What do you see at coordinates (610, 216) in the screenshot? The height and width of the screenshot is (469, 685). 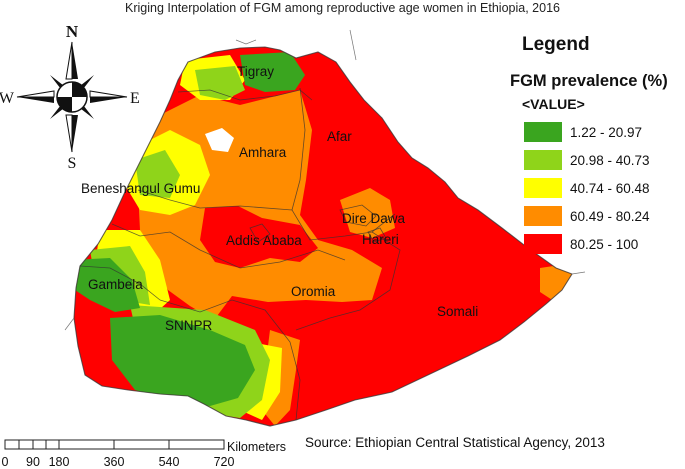 I see `legend-label: 60.49 - 80.24` at bounding box center [610, 216].